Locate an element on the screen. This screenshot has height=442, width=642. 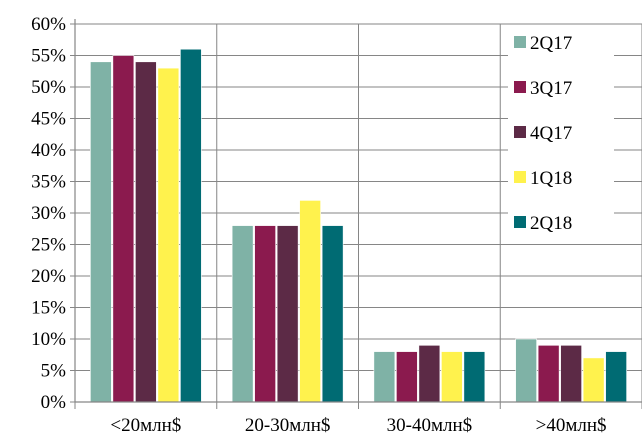
y-tick-label: 0% is located at coordinates (54, 402).